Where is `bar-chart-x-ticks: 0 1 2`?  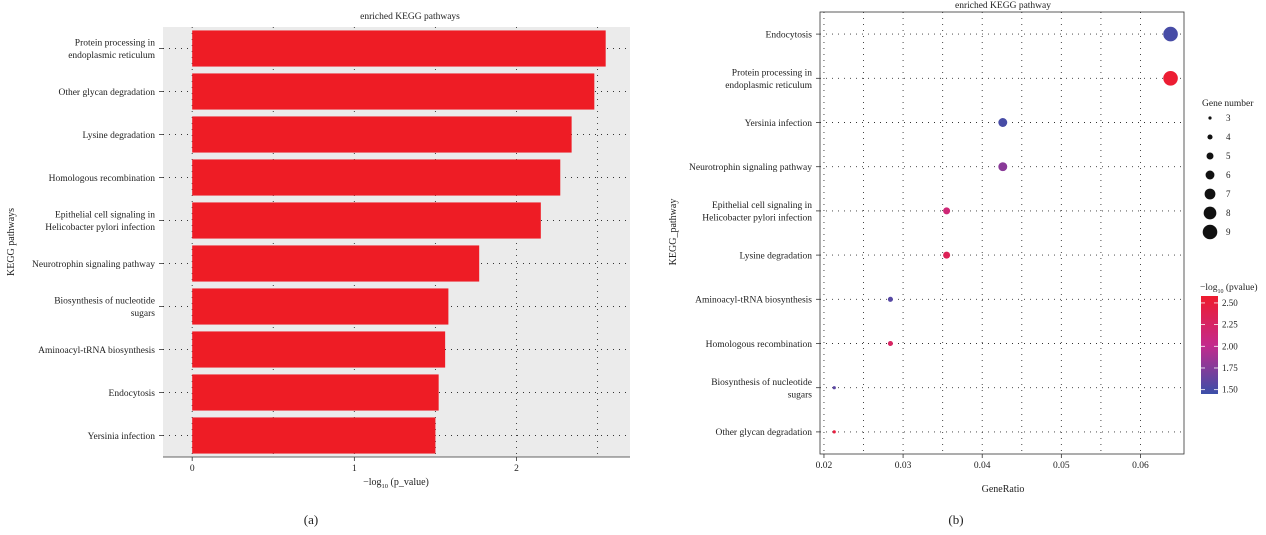
bar-chart-x-ticks: 0 1 2 is located at coordinates (354, 465).